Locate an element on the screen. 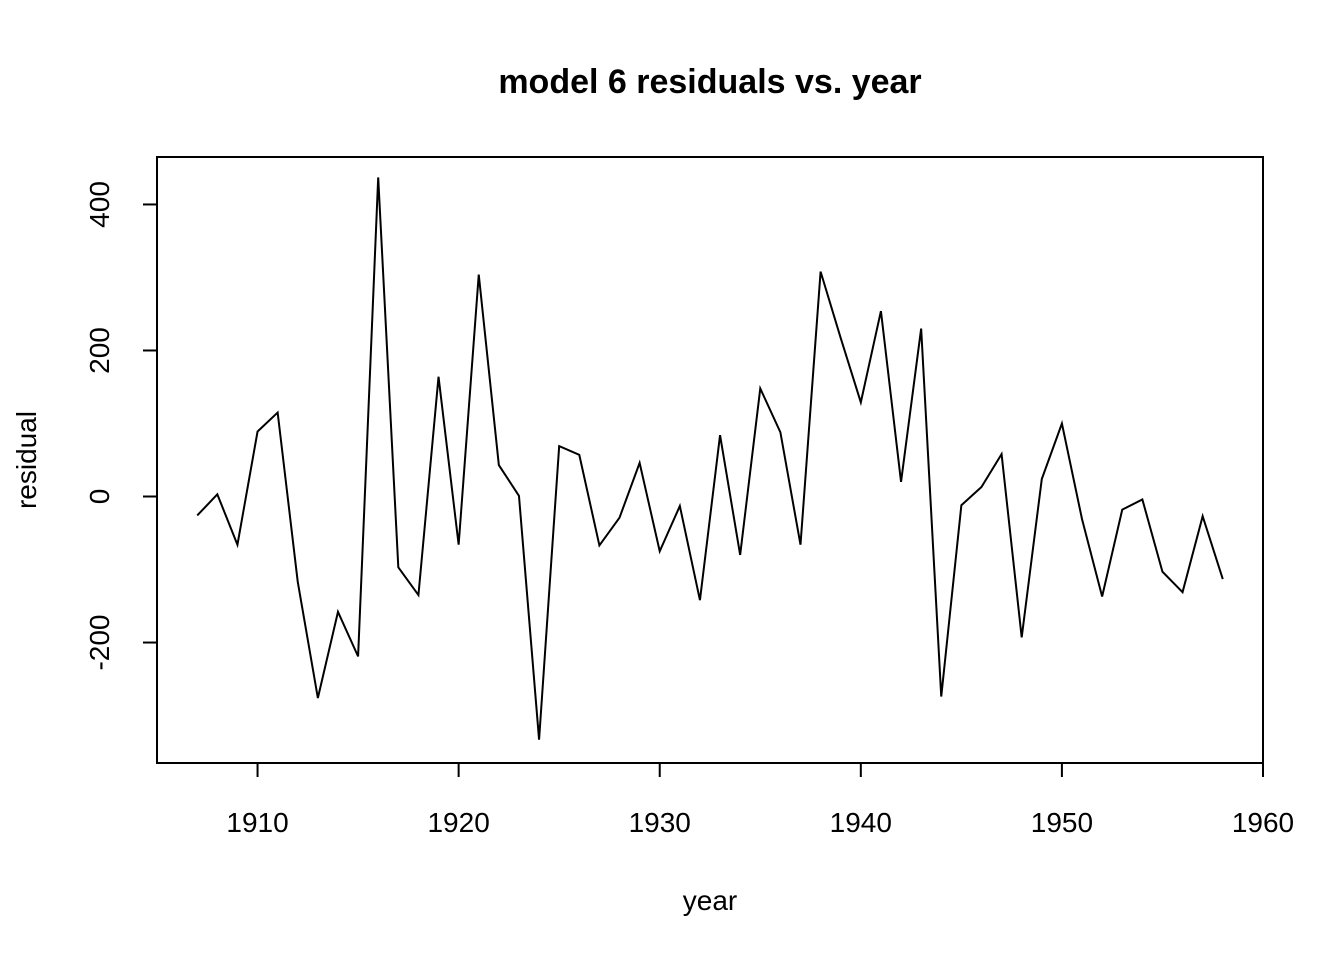  x-tick-label: 1930 is located at coordinates (660, 822).